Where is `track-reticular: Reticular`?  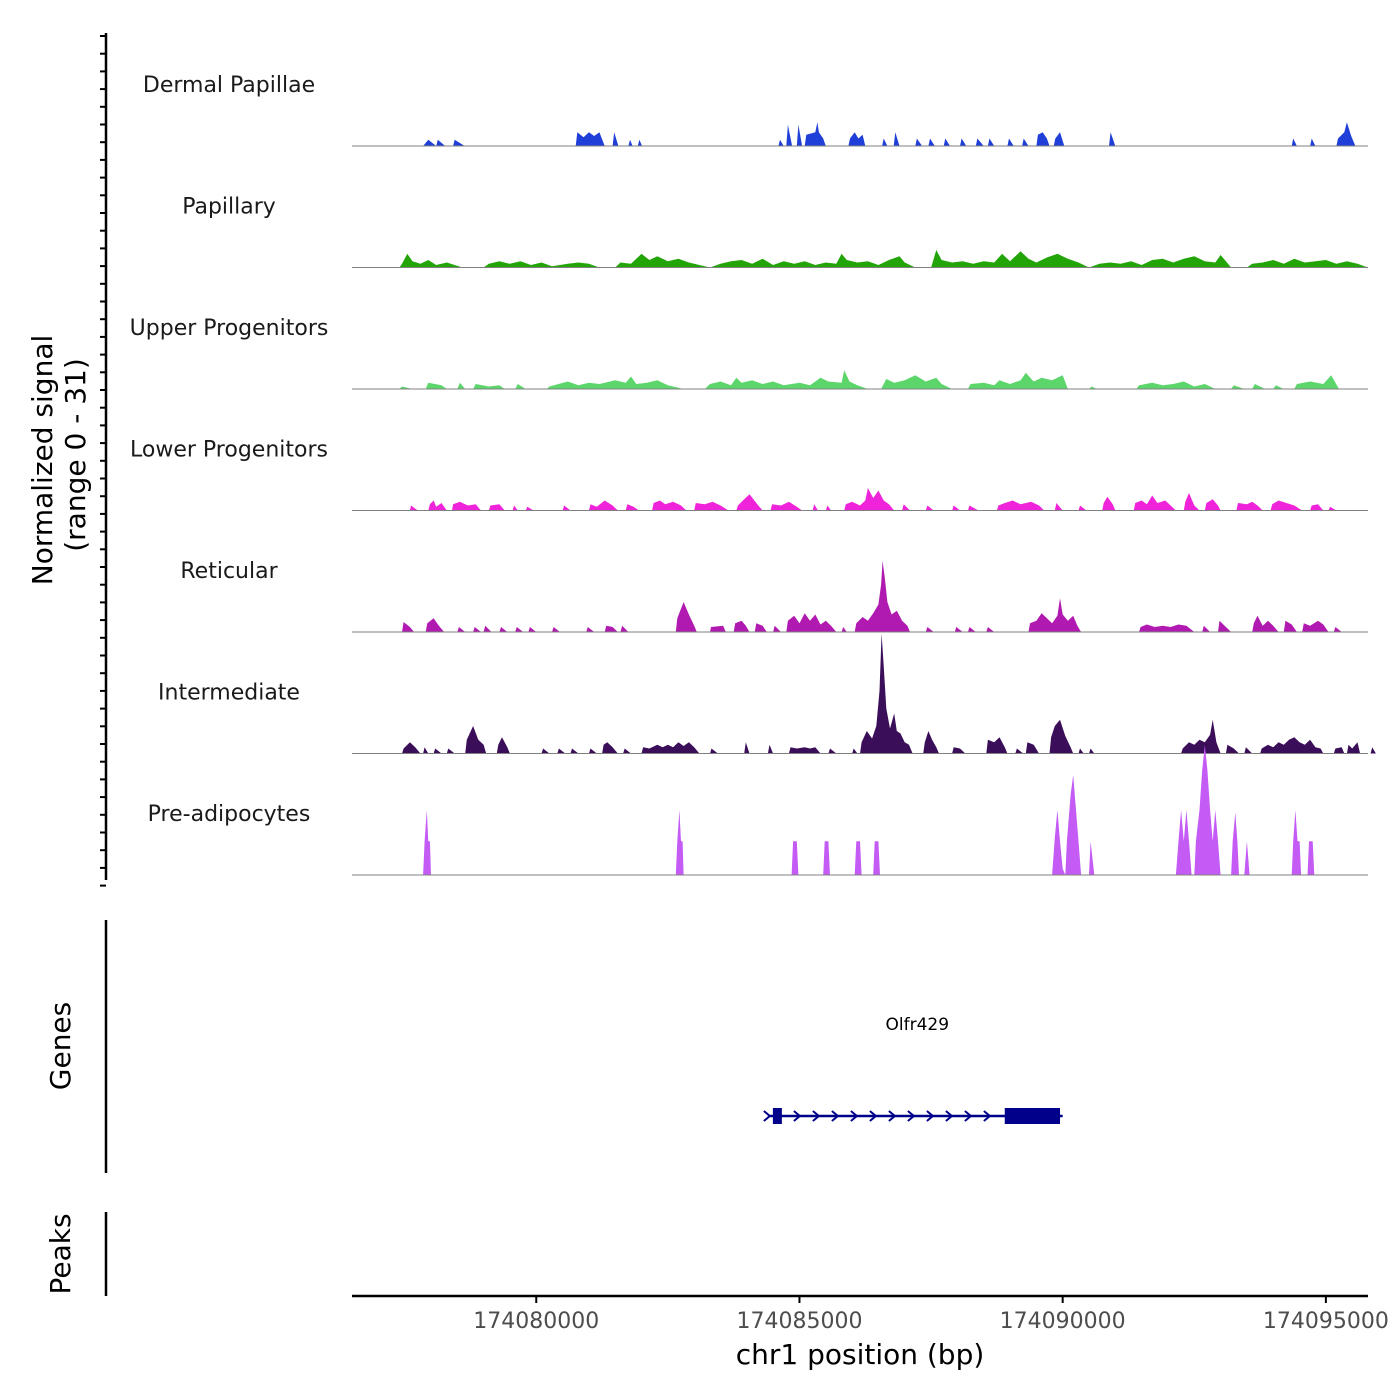 track-reticular: Reticular is located at coordinates (774, 596).